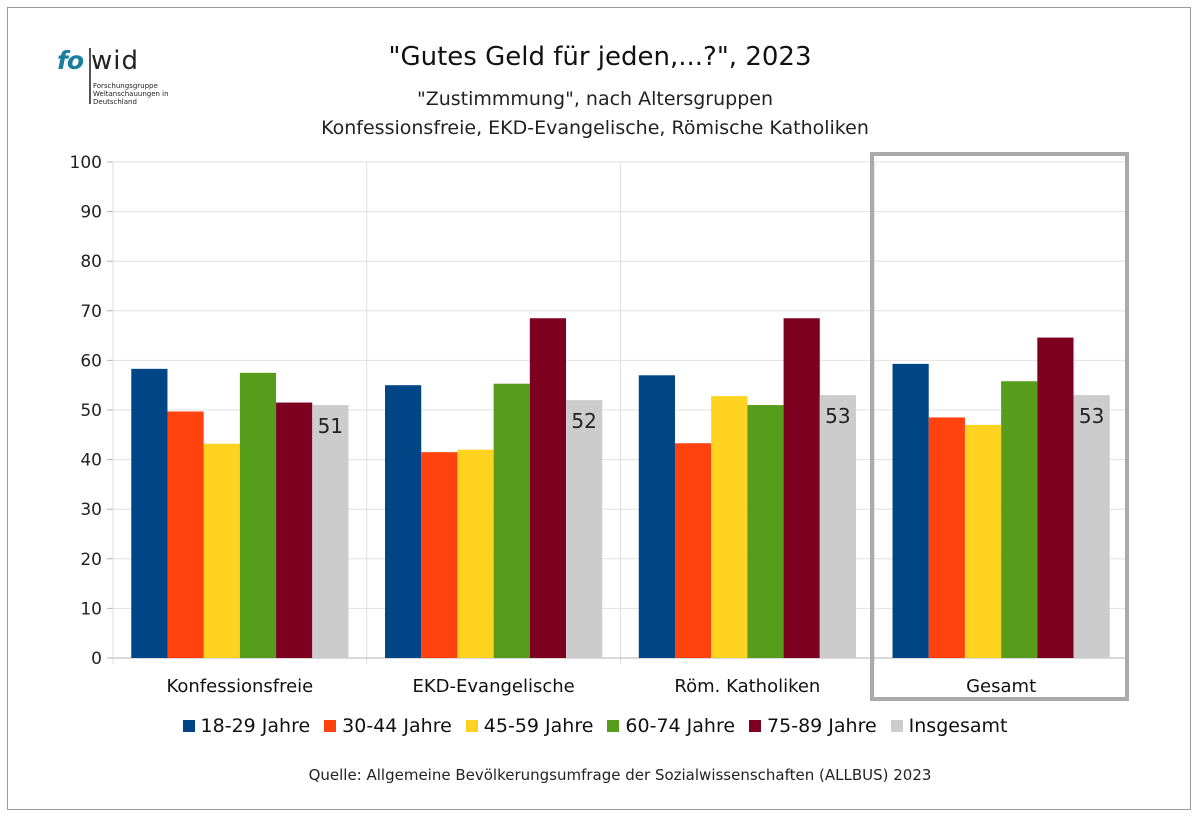 This screenshot has height=819, width=1200. What do you see at coordinates (90, 76) in the screenshot?
I see `logo-divider` at bounding box center [90, 76].